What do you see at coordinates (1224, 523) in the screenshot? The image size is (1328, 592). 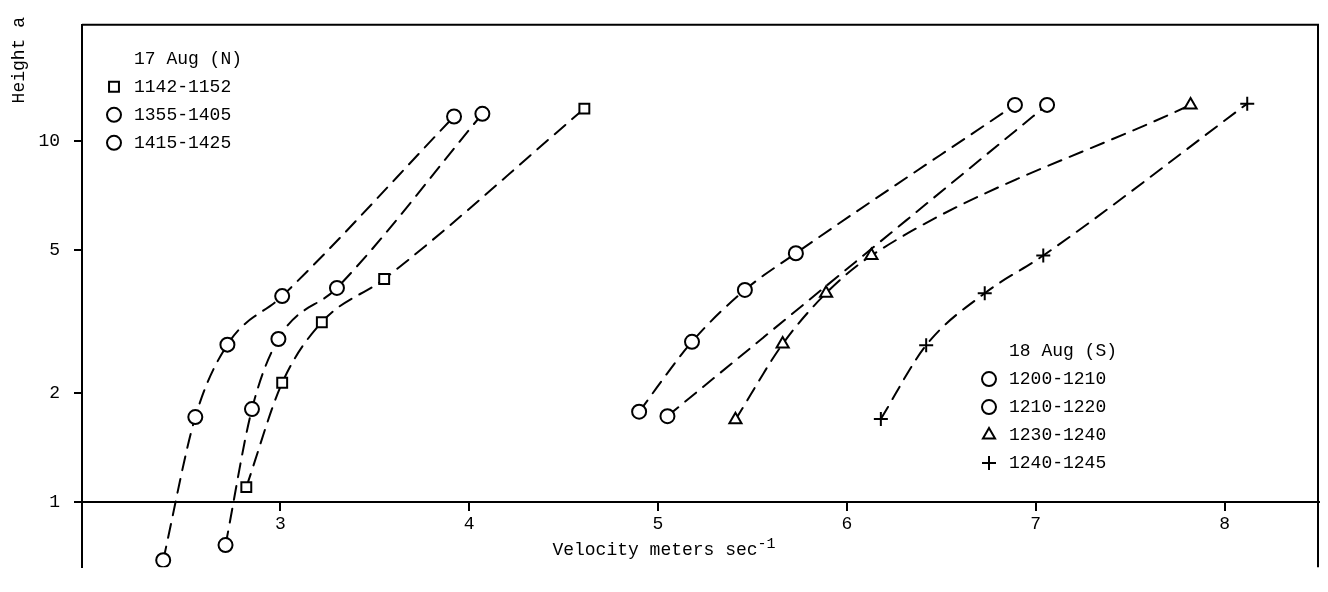 I see `x-tick-label: 8` at bounding box center [1224, 523].